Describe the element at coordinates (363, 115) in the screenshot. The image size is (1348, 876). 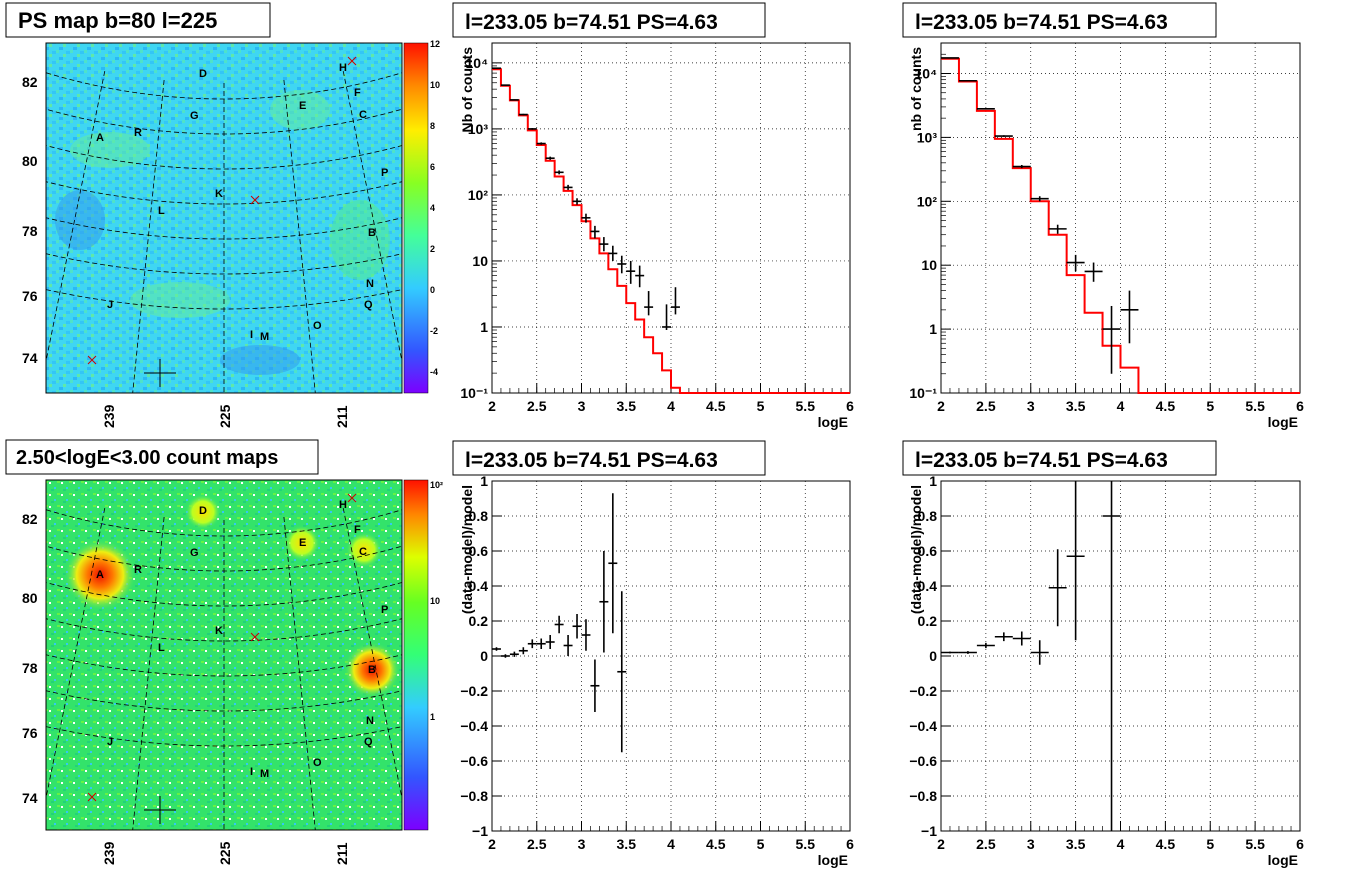
I see `source-label-c: C` at that location.